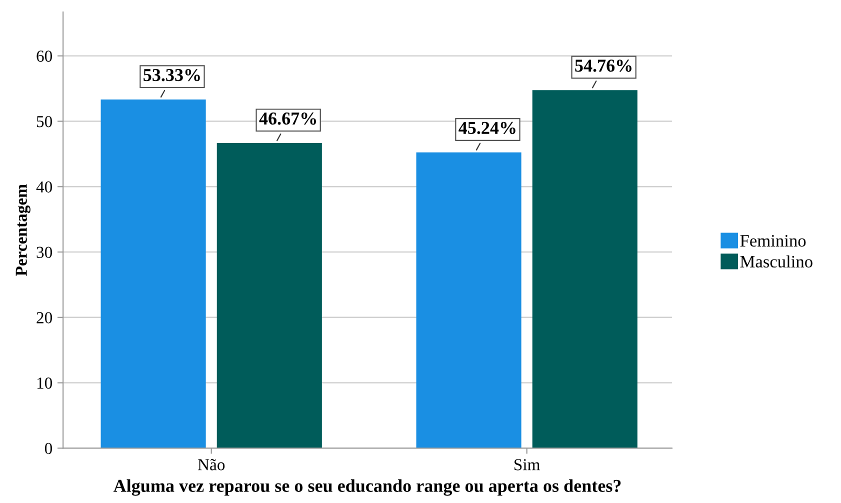 This screenshot has height=503, width=841. Describe the element at coordinates (367, 487) in the screenshot. I see `x-axis-title: Alguma vez reparou se o seu educando range ou aperta os dentes?` at that location.